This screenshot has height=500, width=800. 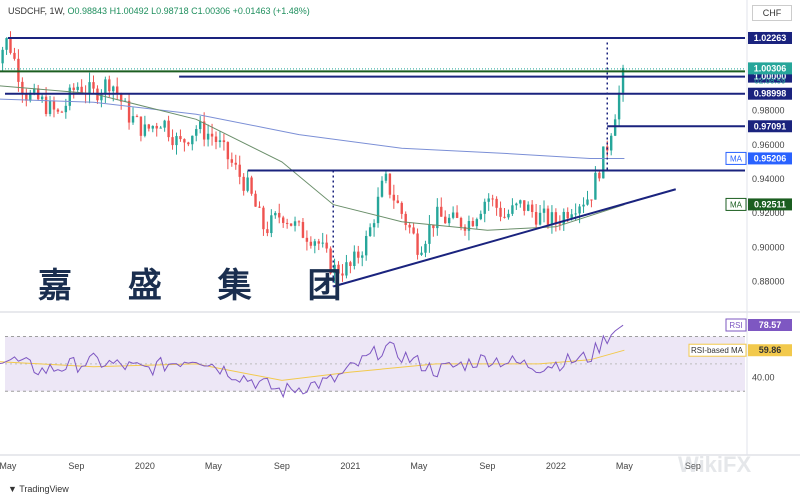 What do you see at coordinates (312, 365) in the screenshot?
I see `rsi-ma-line` at bounding box center [312, 365].